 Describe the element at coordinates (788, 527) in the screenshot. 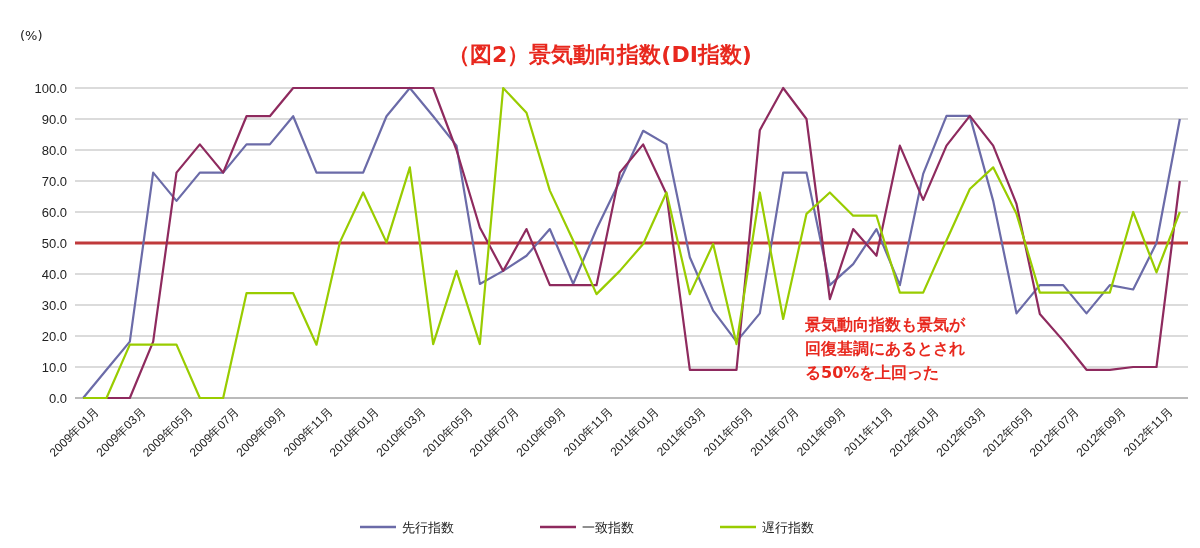

I see `legend-label: 遅行指数` at that location.